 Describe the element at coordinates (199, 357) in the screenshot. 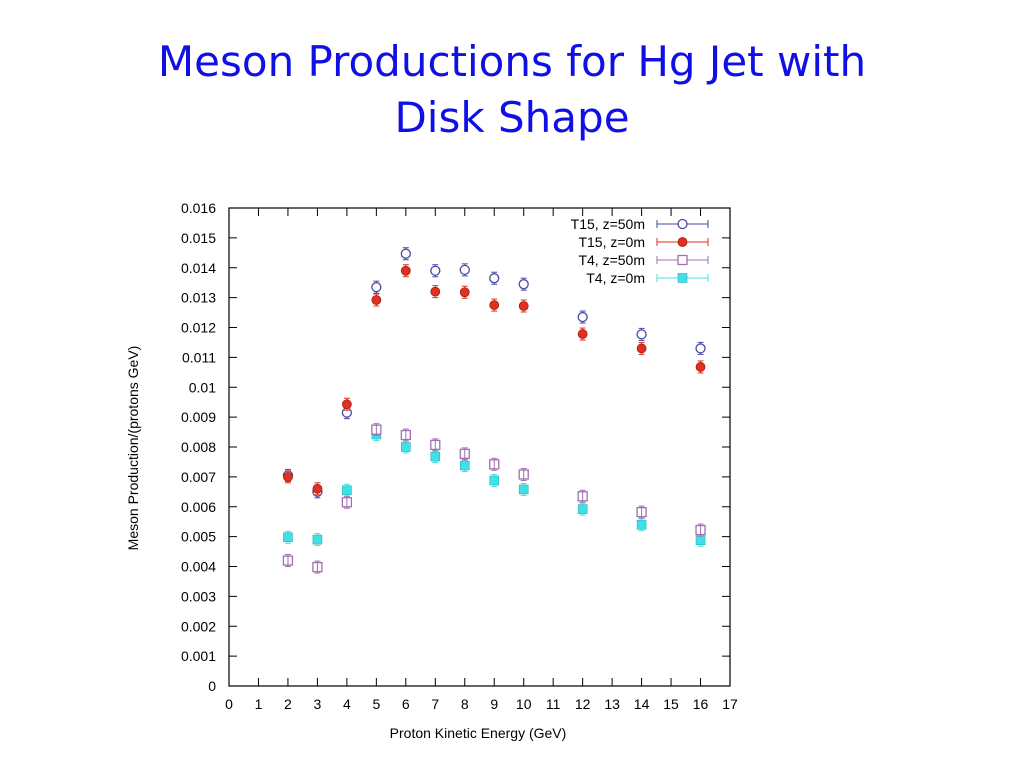

I see `y-tick-label: 0.011` at that location.